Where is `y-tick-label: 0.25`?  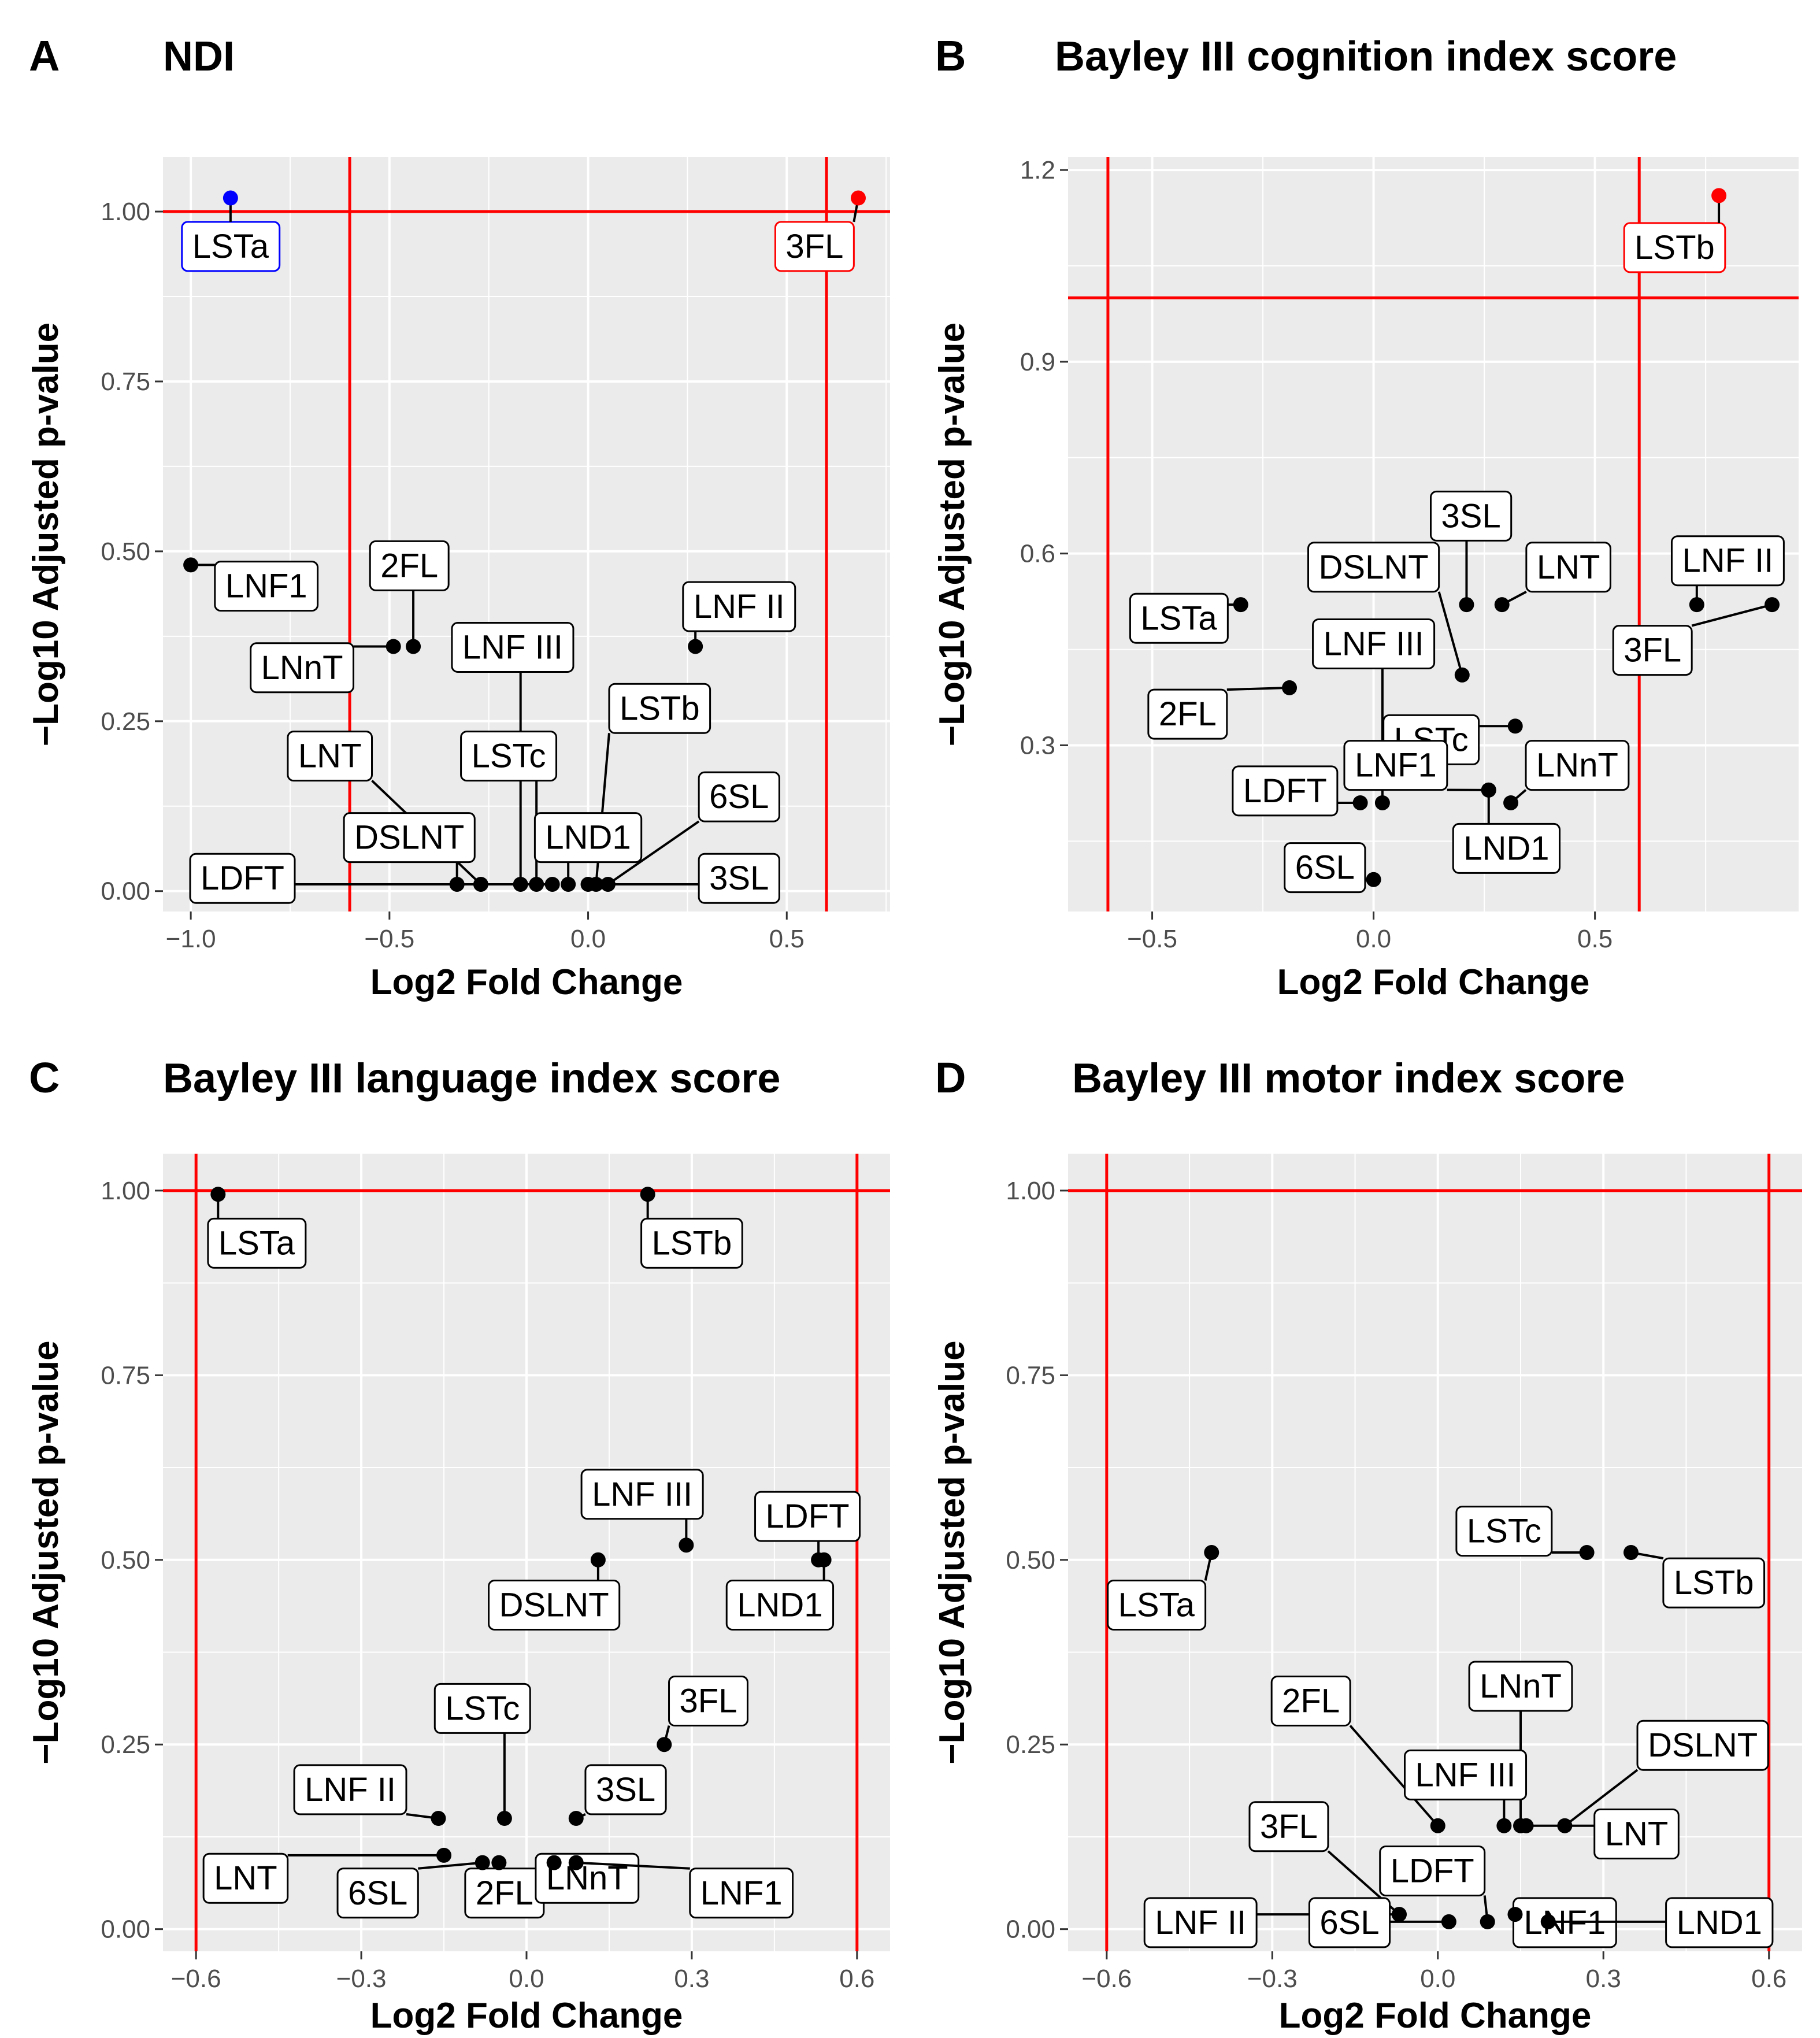 y-tick-label: 0.25 is located at coordinates (125, 721).